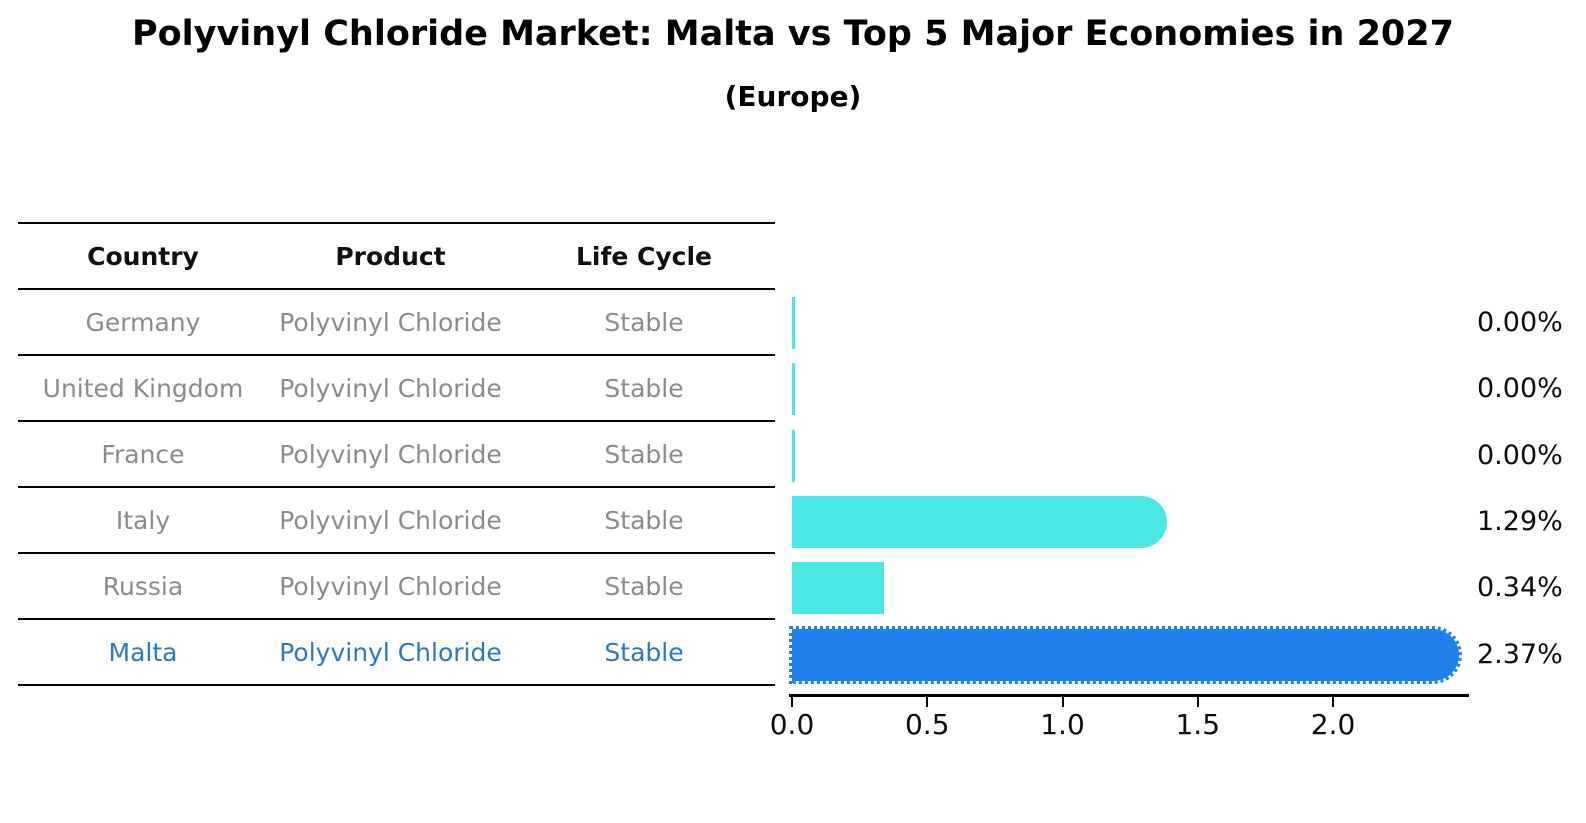  I want to click on table-row: Malta Polyvinyl Chloride Stable, so click(396, 653).